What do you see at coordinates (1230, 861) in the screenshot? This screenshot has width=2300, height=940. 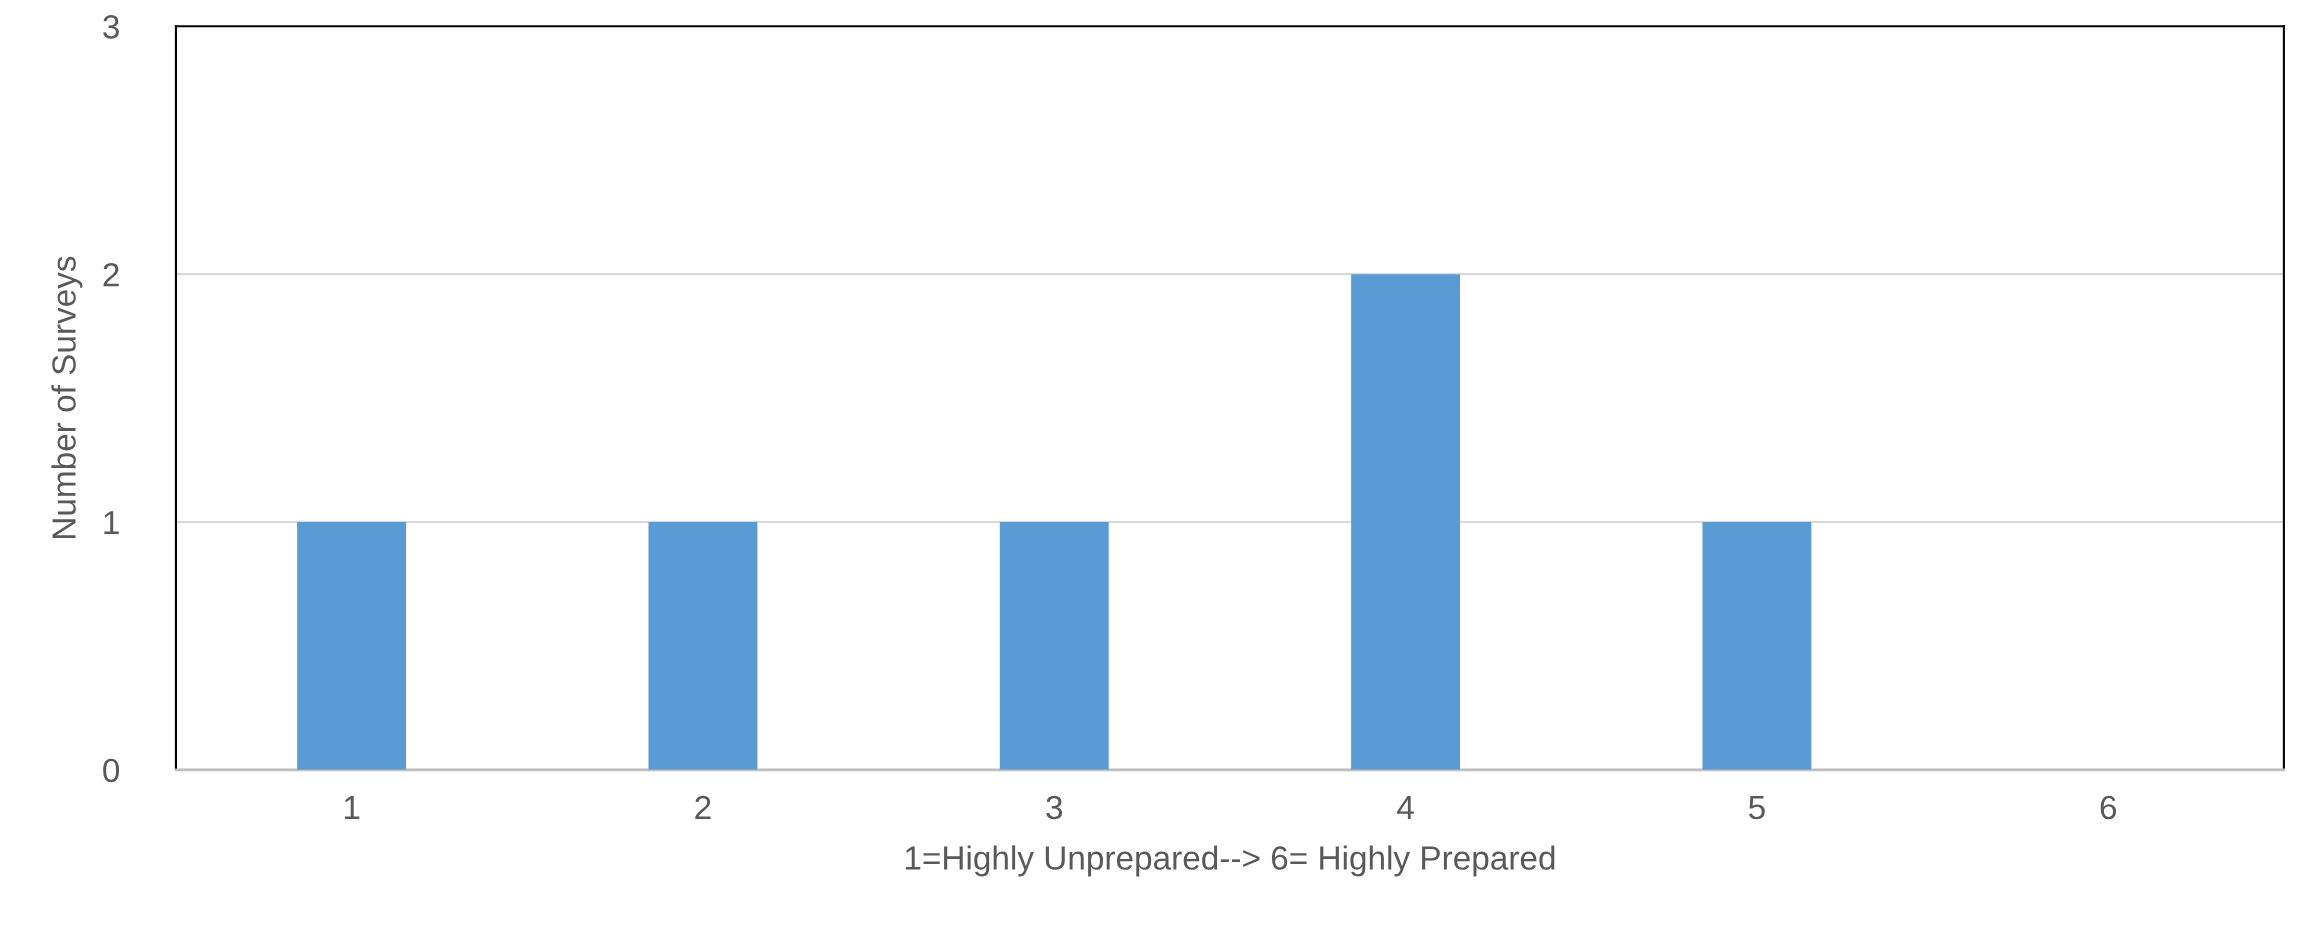 I see `x-axis-title: 1=Highly Unprepared--> 6= Highly Prepared` at bounding box center [1230, 861].